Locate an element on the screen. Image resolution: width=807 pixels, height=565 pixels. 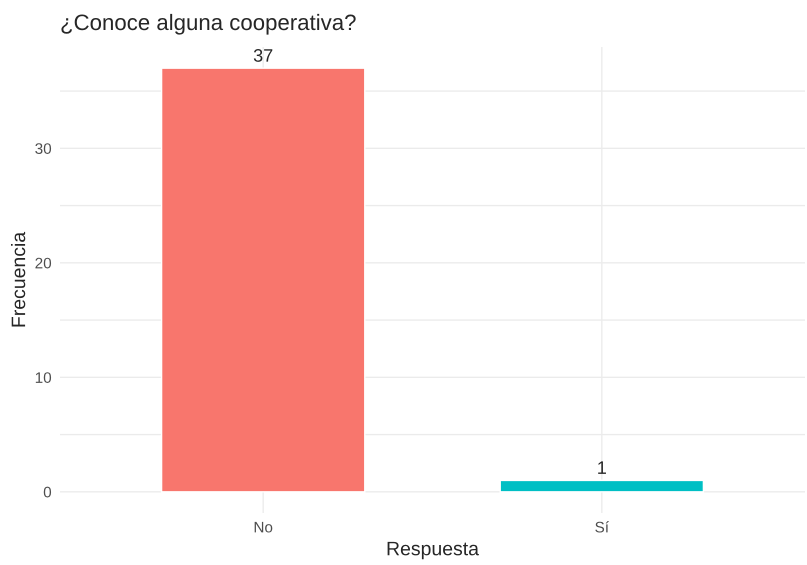
y-tick-label: 20 is located at coordinates (43, 263).